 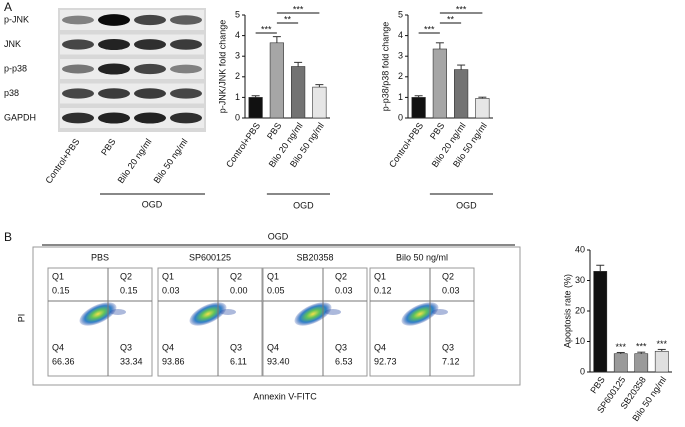 What do you see at coordinates (238, 361) in the screenshot?
I see `quadrant-value: 6.11` at bounding box center [238, 361].